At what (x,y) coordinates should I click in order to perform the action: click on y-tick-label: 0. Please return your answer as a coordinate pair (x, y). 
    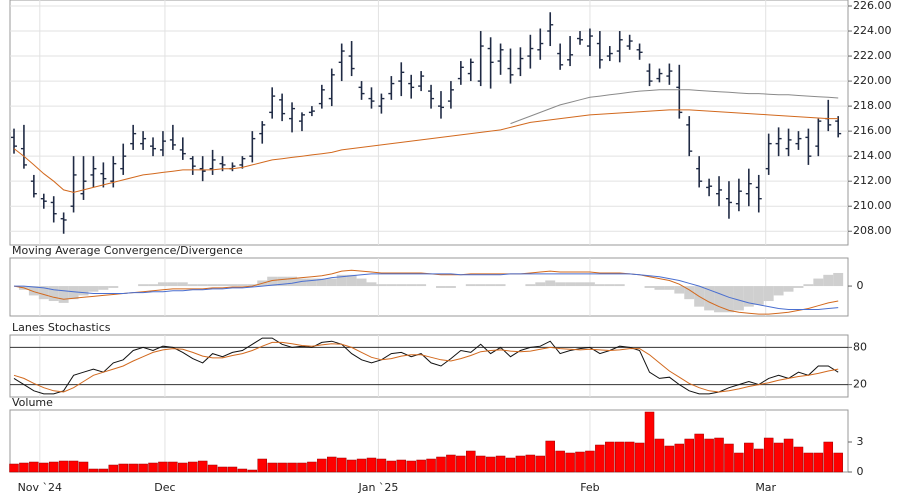
    Looking at the image, I should click on (860, 471).